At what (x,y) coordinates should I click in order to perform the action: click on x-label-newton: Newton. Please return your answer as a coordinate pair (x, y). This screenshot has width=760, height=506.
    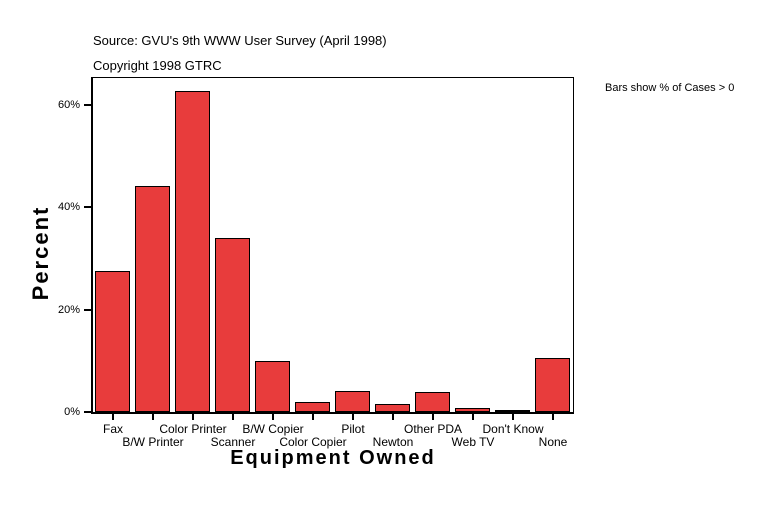
    Looking at the image, I should click on (393, 442).